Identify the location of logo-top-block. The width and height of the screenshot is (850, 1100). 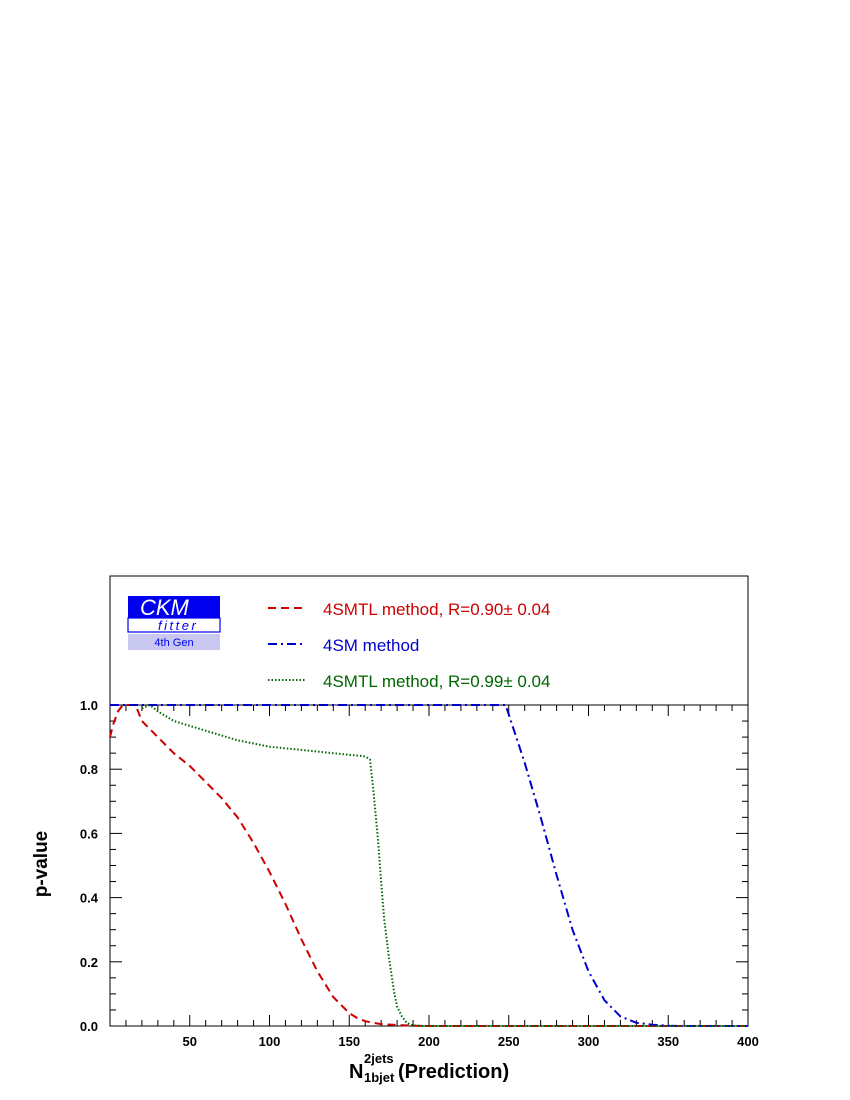
(174, 607).